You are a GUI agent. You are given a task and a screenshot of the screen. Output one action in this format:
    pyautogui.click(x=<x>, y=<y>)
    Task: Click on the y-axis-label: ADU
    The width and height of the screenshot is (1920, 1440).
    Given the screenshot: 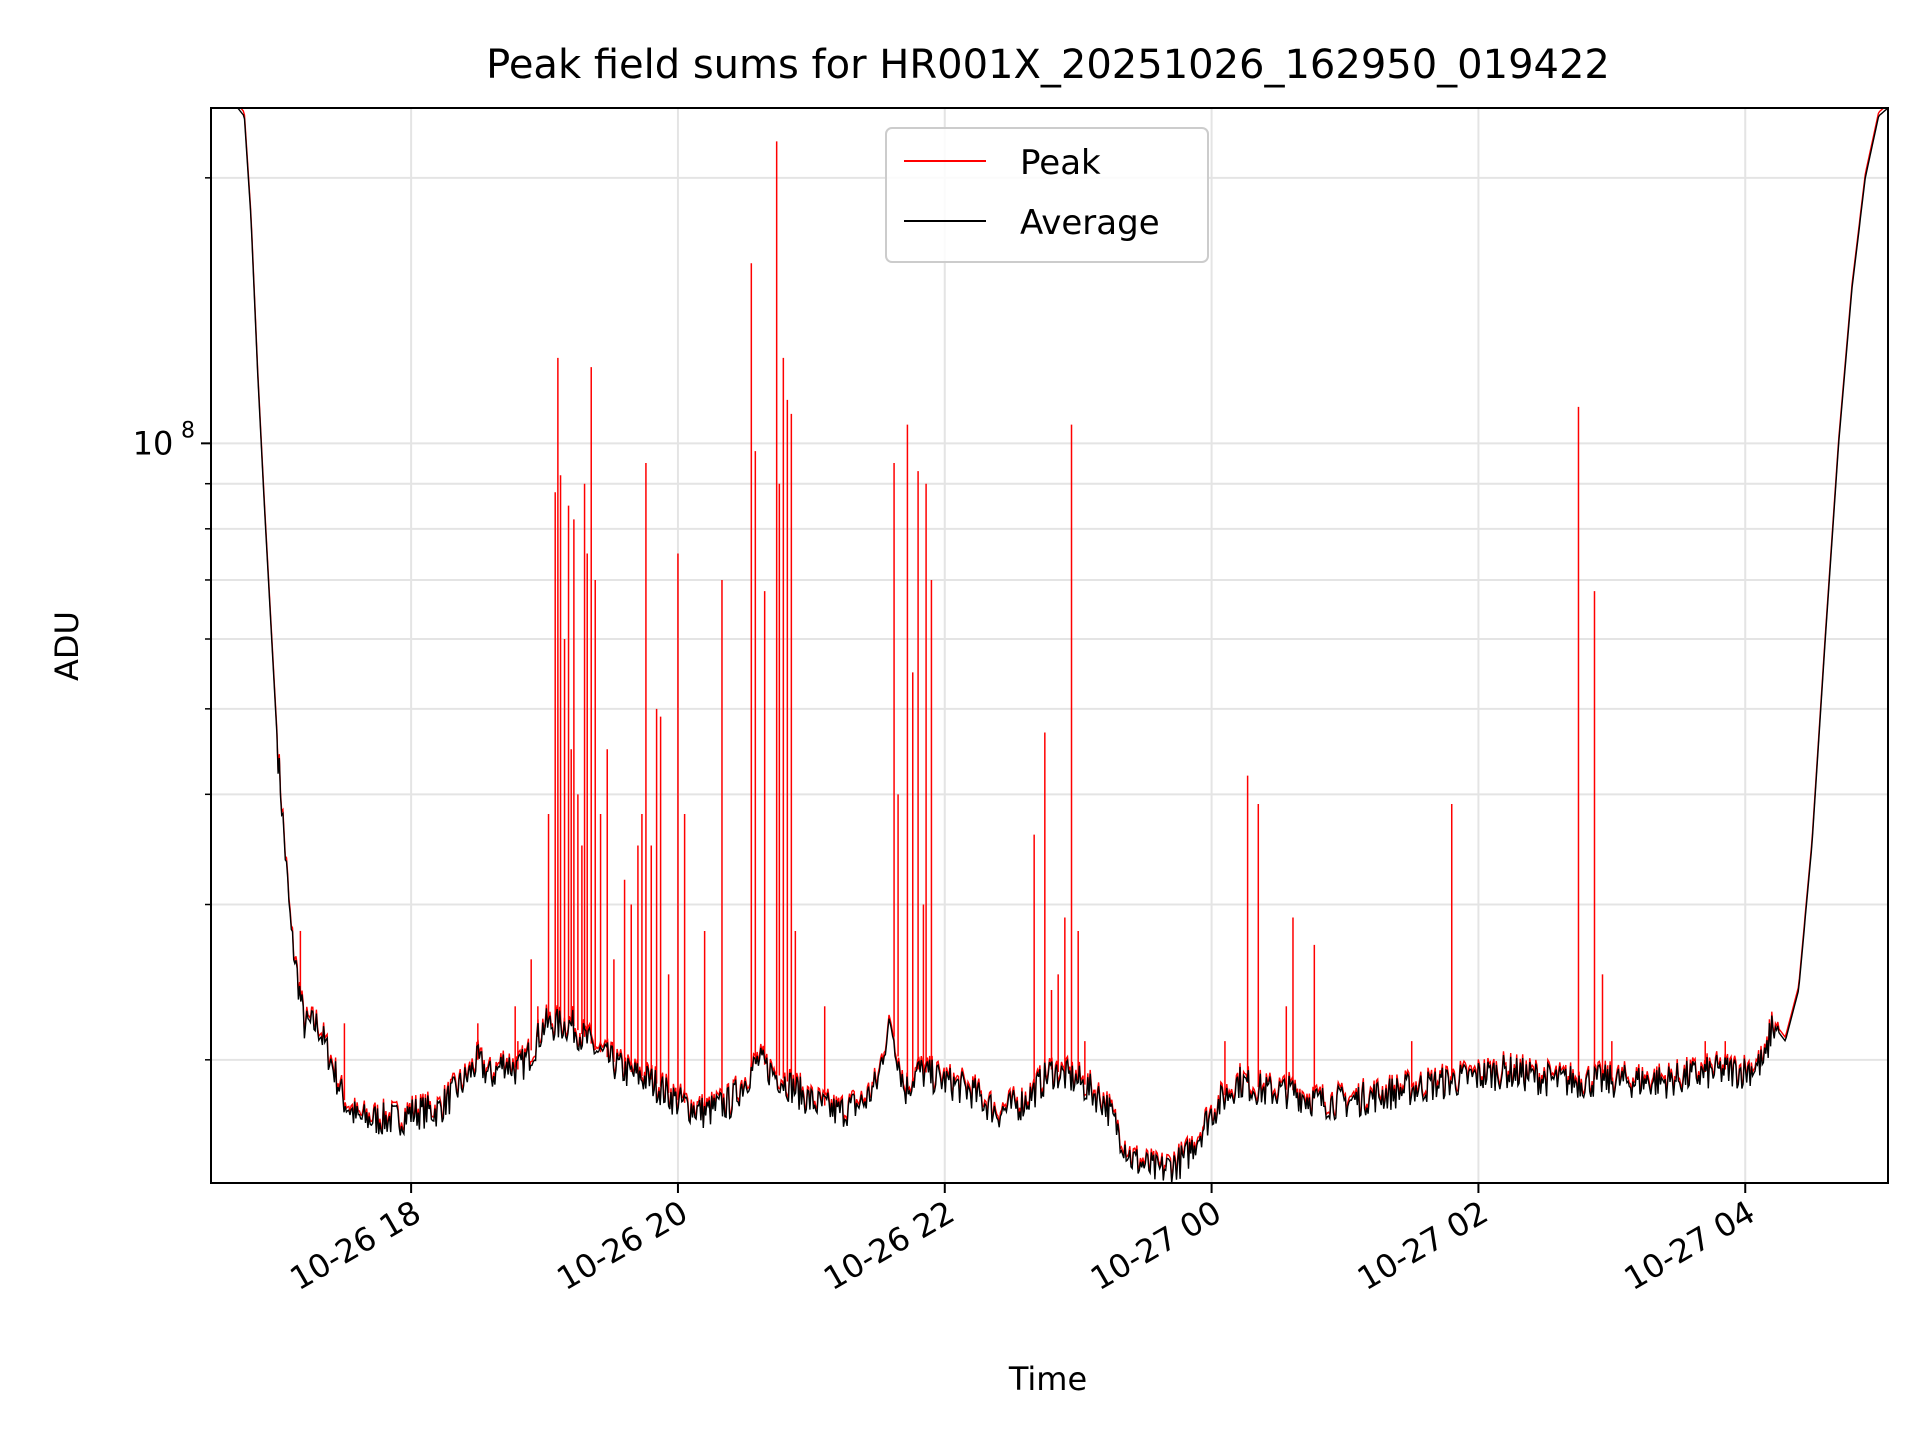 What is the action you would take?
    pyautogui.click(x=67, y=646)
    